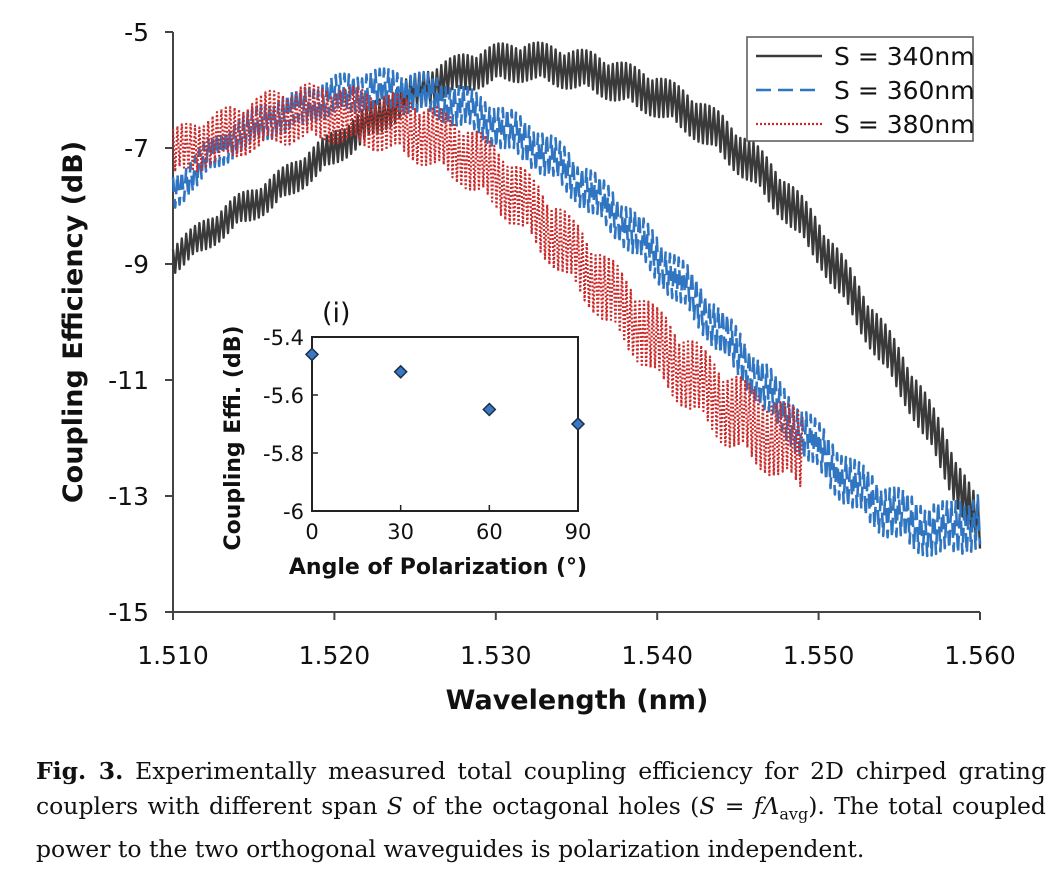 The width and height of the screenshot is (1053, 883). I want to click on main-y-tick-label: -9, so click(136, 264).